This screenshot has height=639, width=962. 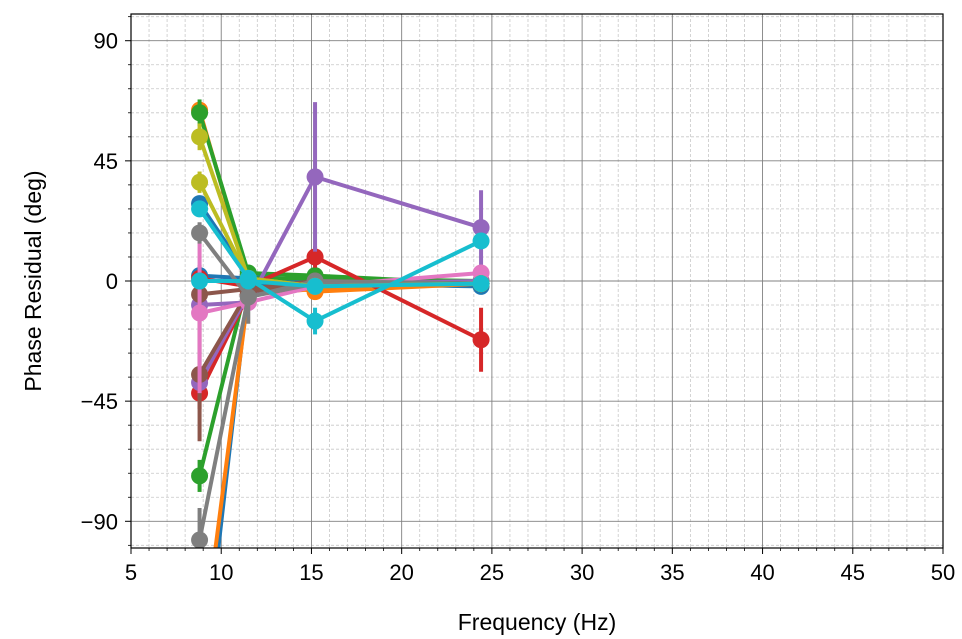 I want to click on x-tick-label: 30, so click(x=582, y=572).